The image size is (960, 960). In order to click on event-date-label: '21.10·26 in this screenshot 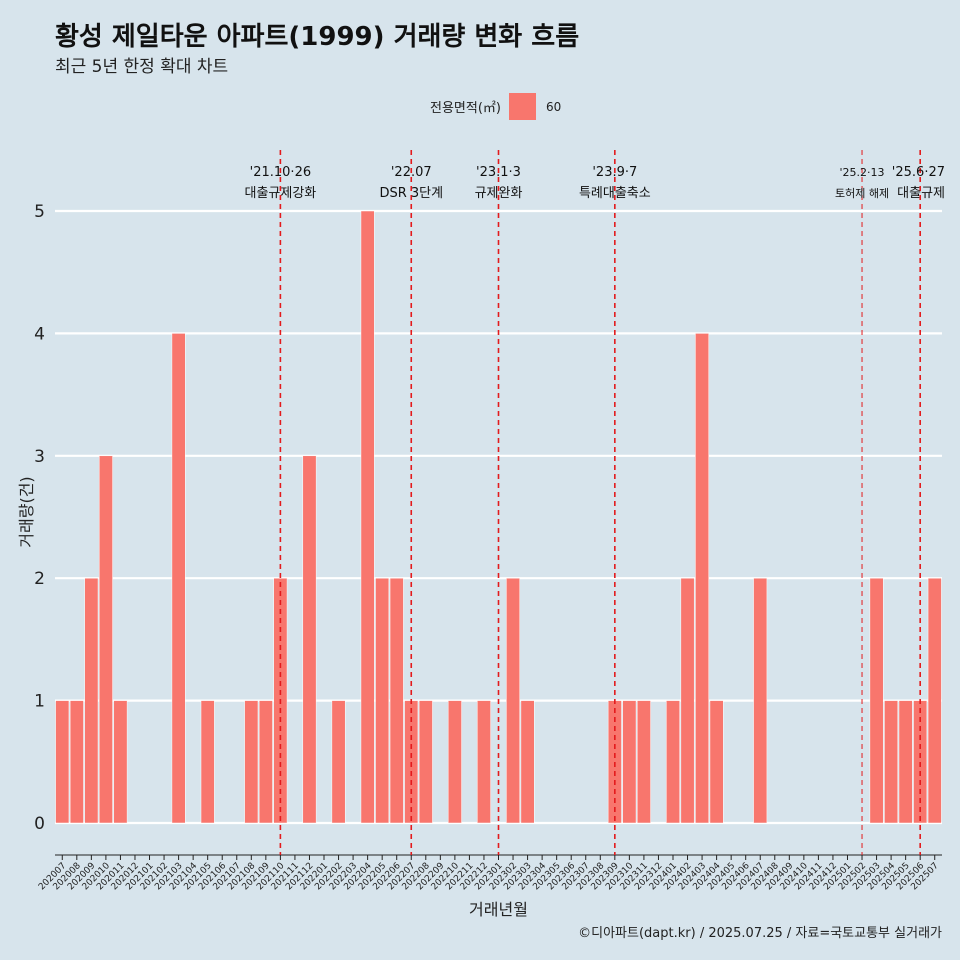, I will do `click(280, 172)`.